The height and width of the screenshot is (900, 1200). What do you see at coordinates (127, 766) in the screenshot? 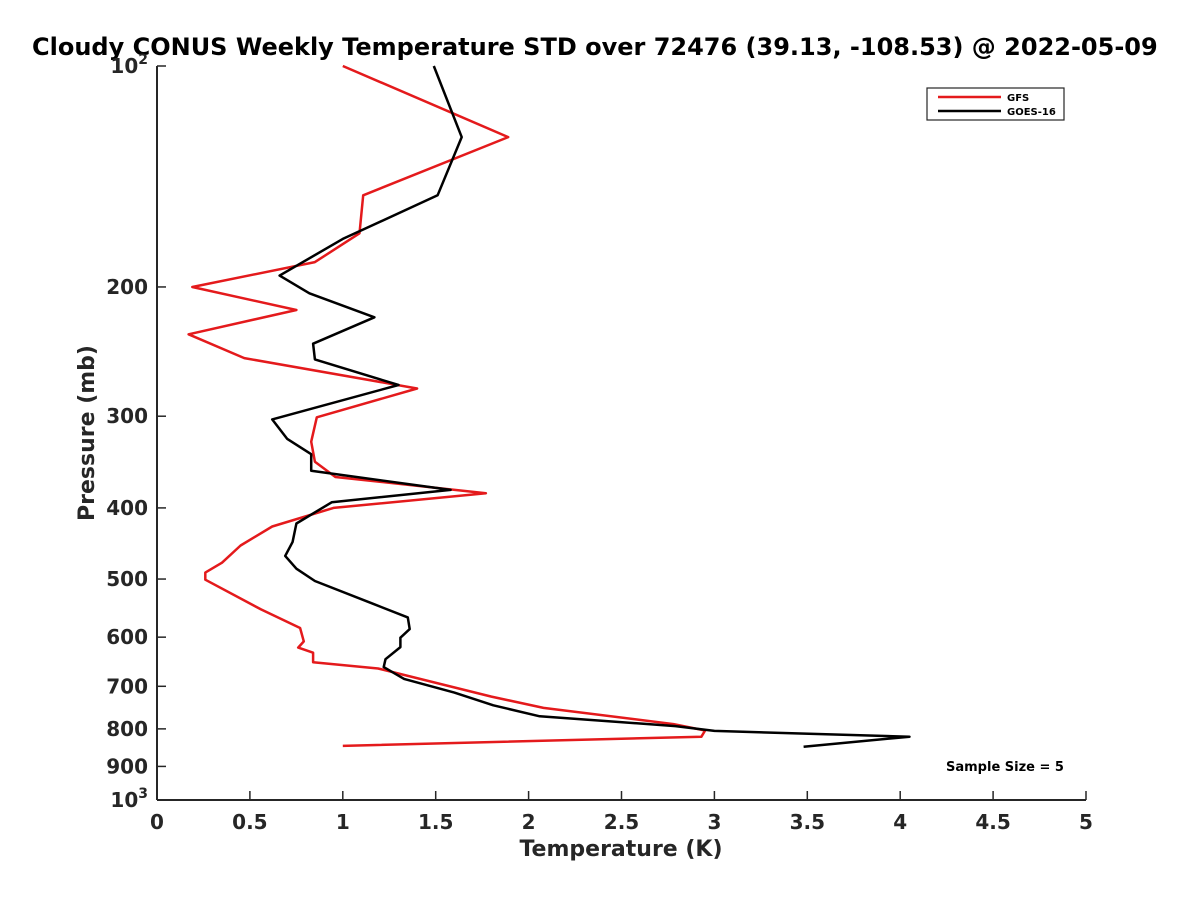
I see `y-tick-label: 900` at bounding box center [127, 766].